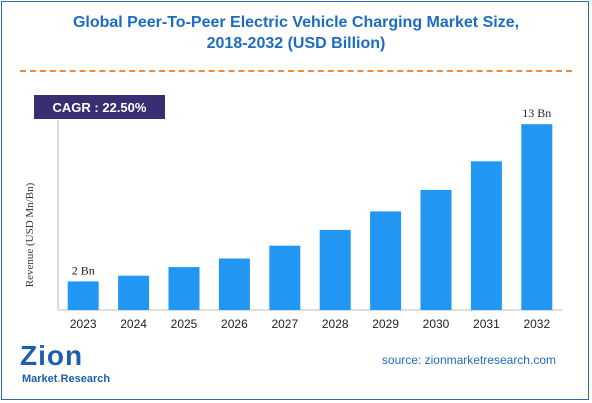 The image size is (592, 403). What do you see at coordinates (234, 284) in the screenshot?
I see `bar-2026` at bounding box center [234, 284].